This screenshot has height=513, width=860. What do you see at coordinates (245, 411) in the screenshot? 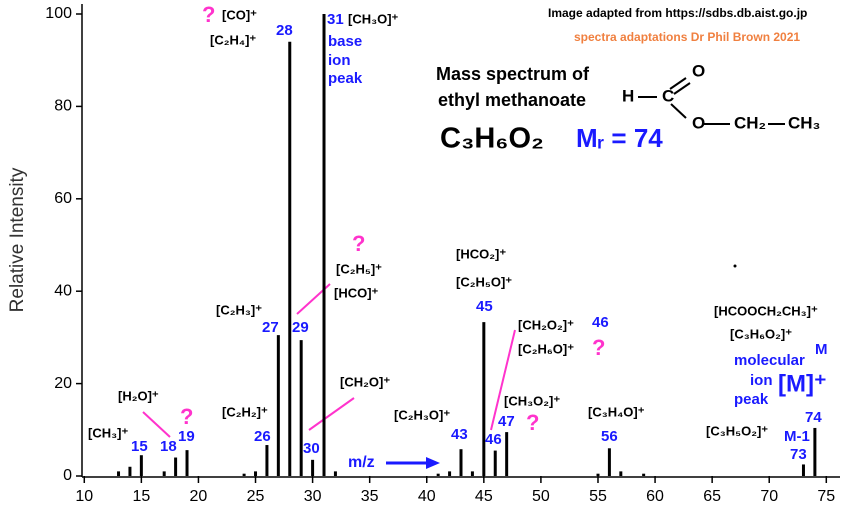
I see `annotation: [C₂H₂]⁺` at bounding box center [245, 411].